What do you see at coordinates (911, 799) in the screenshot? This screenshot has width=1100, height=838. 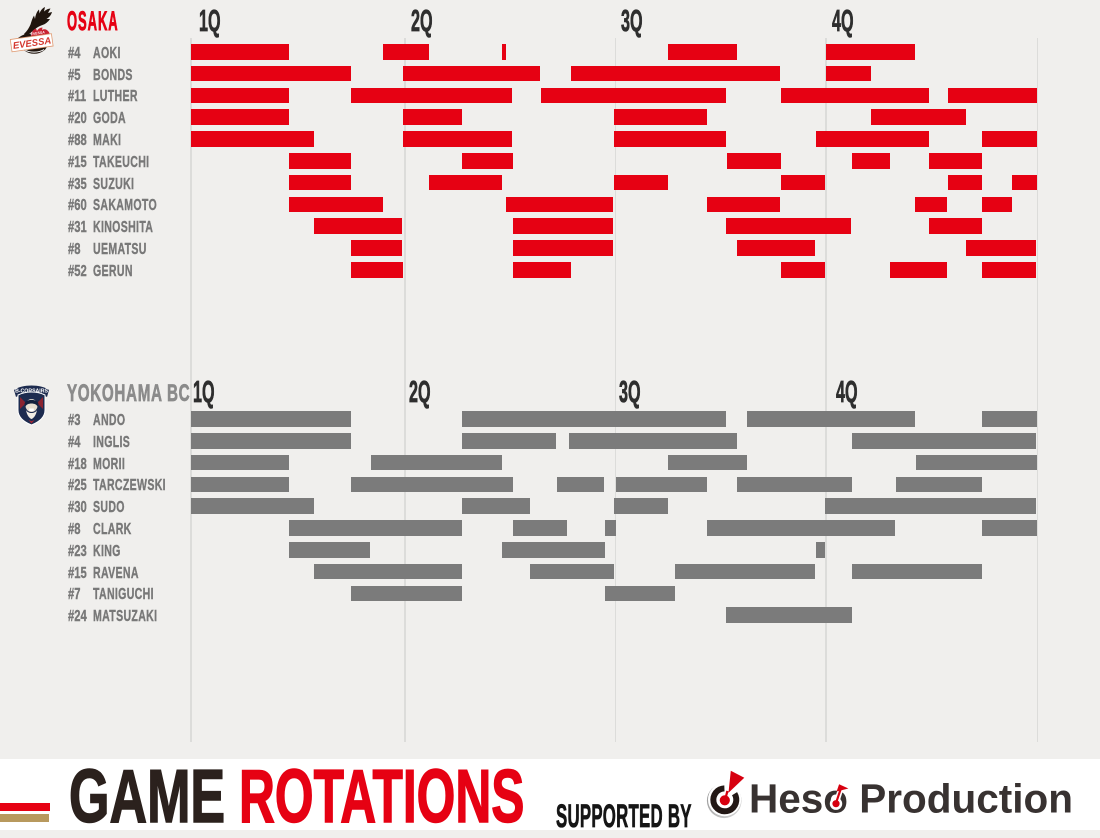 I see `svg-text: Heso Production` at bounding box center [911, 799].